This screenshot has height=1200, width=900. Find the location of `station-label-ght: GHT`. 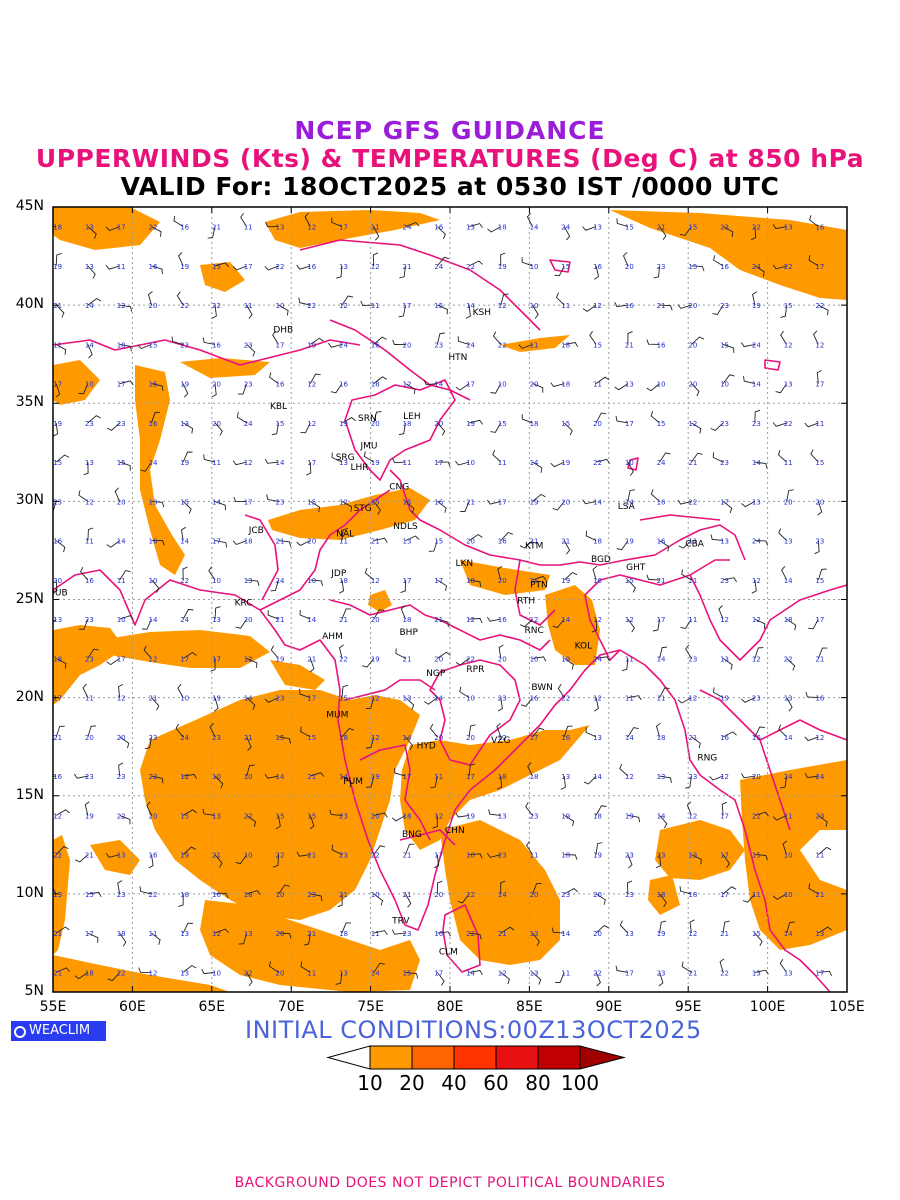

station-label-ght: GHT is located at coordinates (636, 568).